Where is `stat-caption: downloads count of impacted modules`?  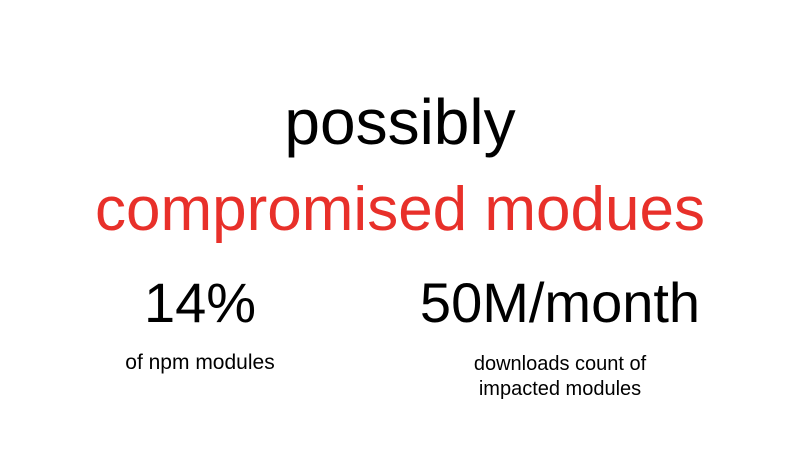
stat-caption: downloads count of impacted modules is located at coordinates (560, 376).